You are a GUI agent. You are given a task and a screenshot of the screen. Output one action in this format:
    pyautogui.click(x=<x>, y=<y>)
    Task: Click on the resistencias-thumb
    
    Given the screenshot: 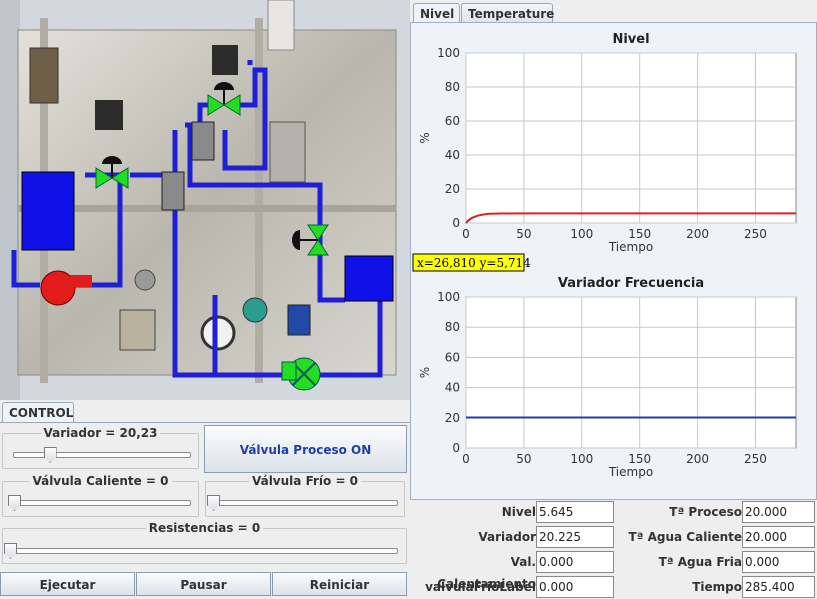 What is the action you would take?
    pyautogui.click(x=10, y=551)
    